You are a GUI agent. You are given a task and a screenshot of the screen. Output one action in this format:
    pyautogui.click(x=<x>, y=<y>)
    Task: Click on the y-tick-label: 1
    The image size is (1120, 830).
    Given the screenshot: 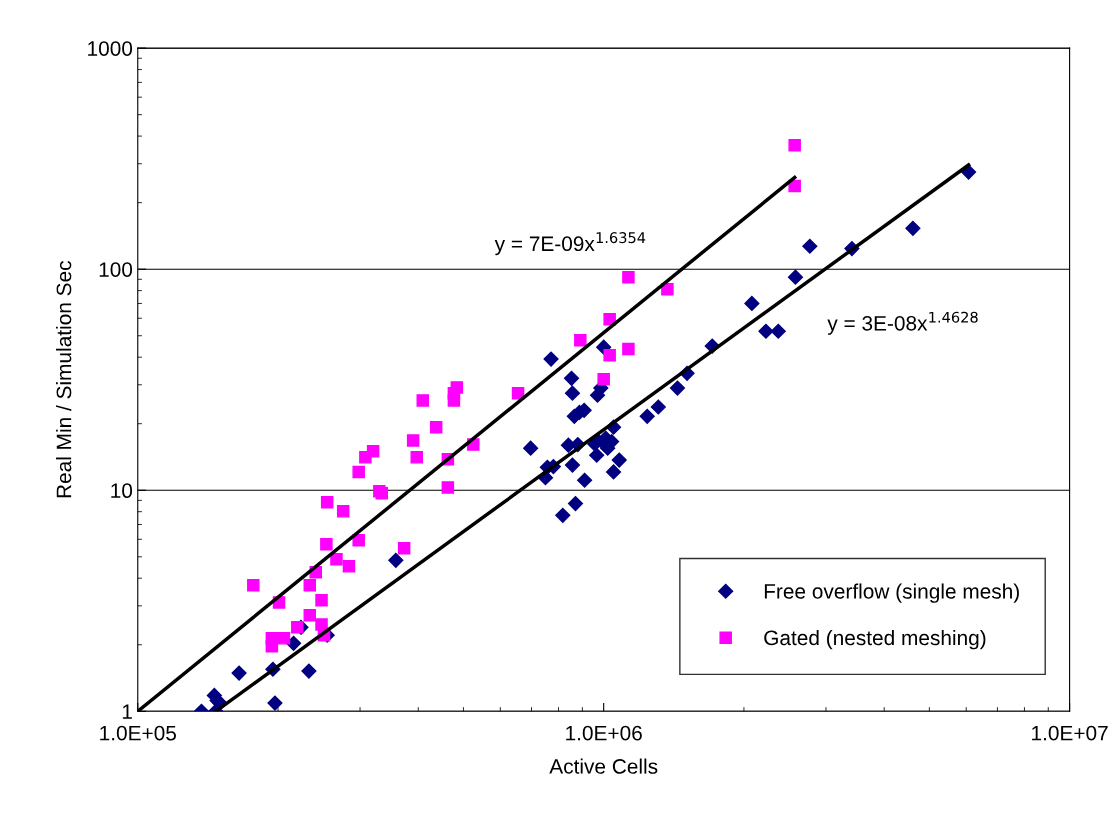 What is the action you would take?
    pyautogui.click(x=127, y=711)
    